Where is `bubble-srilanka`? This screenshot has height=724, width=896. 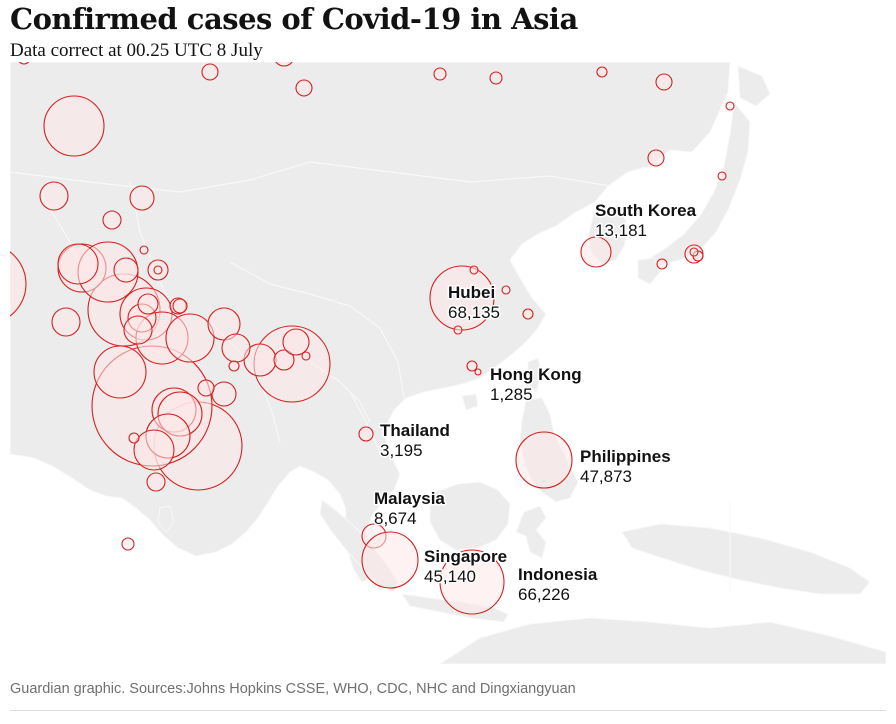
bubble-srilanka is located at coordinates (224, 394).